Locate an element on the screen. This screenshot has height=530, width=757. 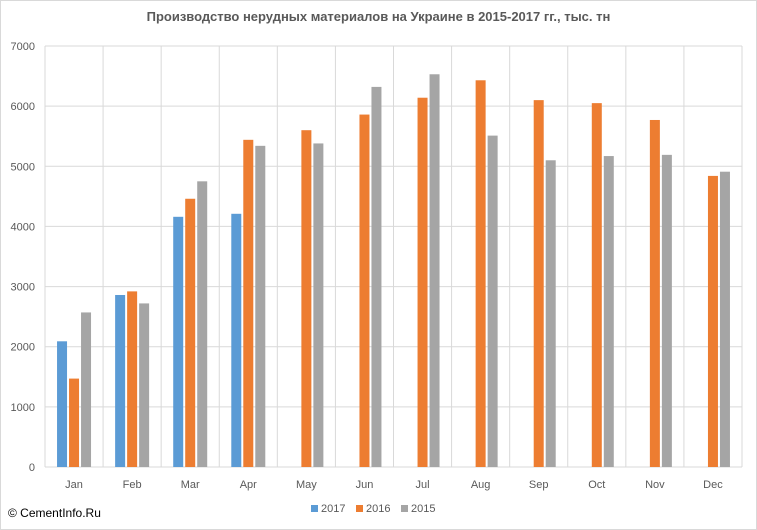
x-tick-label: Oct is located at coordinates (596, 485).